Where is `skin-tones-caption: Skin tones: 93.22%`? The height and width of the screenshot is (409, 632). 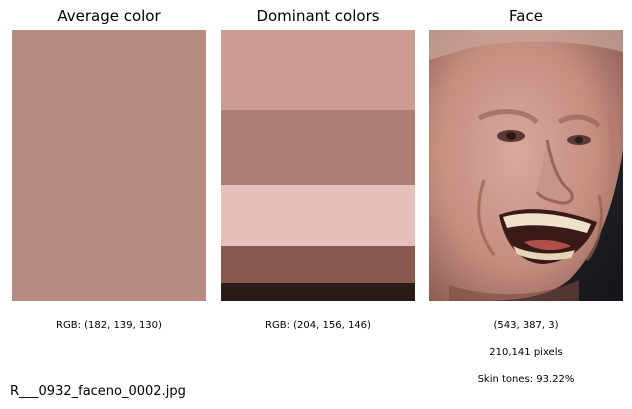 skin-tones-caption: Skin tones: 93.22% is located at coordinates (526, 379).